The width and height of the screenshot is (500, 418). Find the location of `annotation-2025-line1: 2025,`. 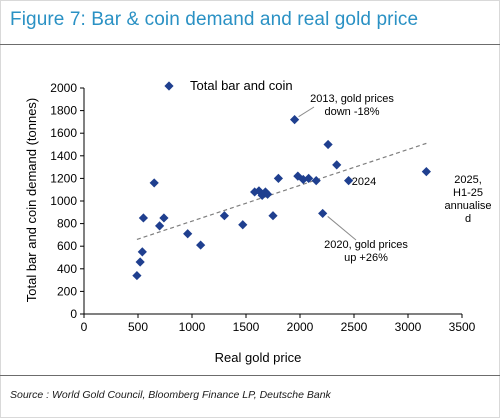

annotation-2025-line1: 2025, is located at coordinates (468, 180).